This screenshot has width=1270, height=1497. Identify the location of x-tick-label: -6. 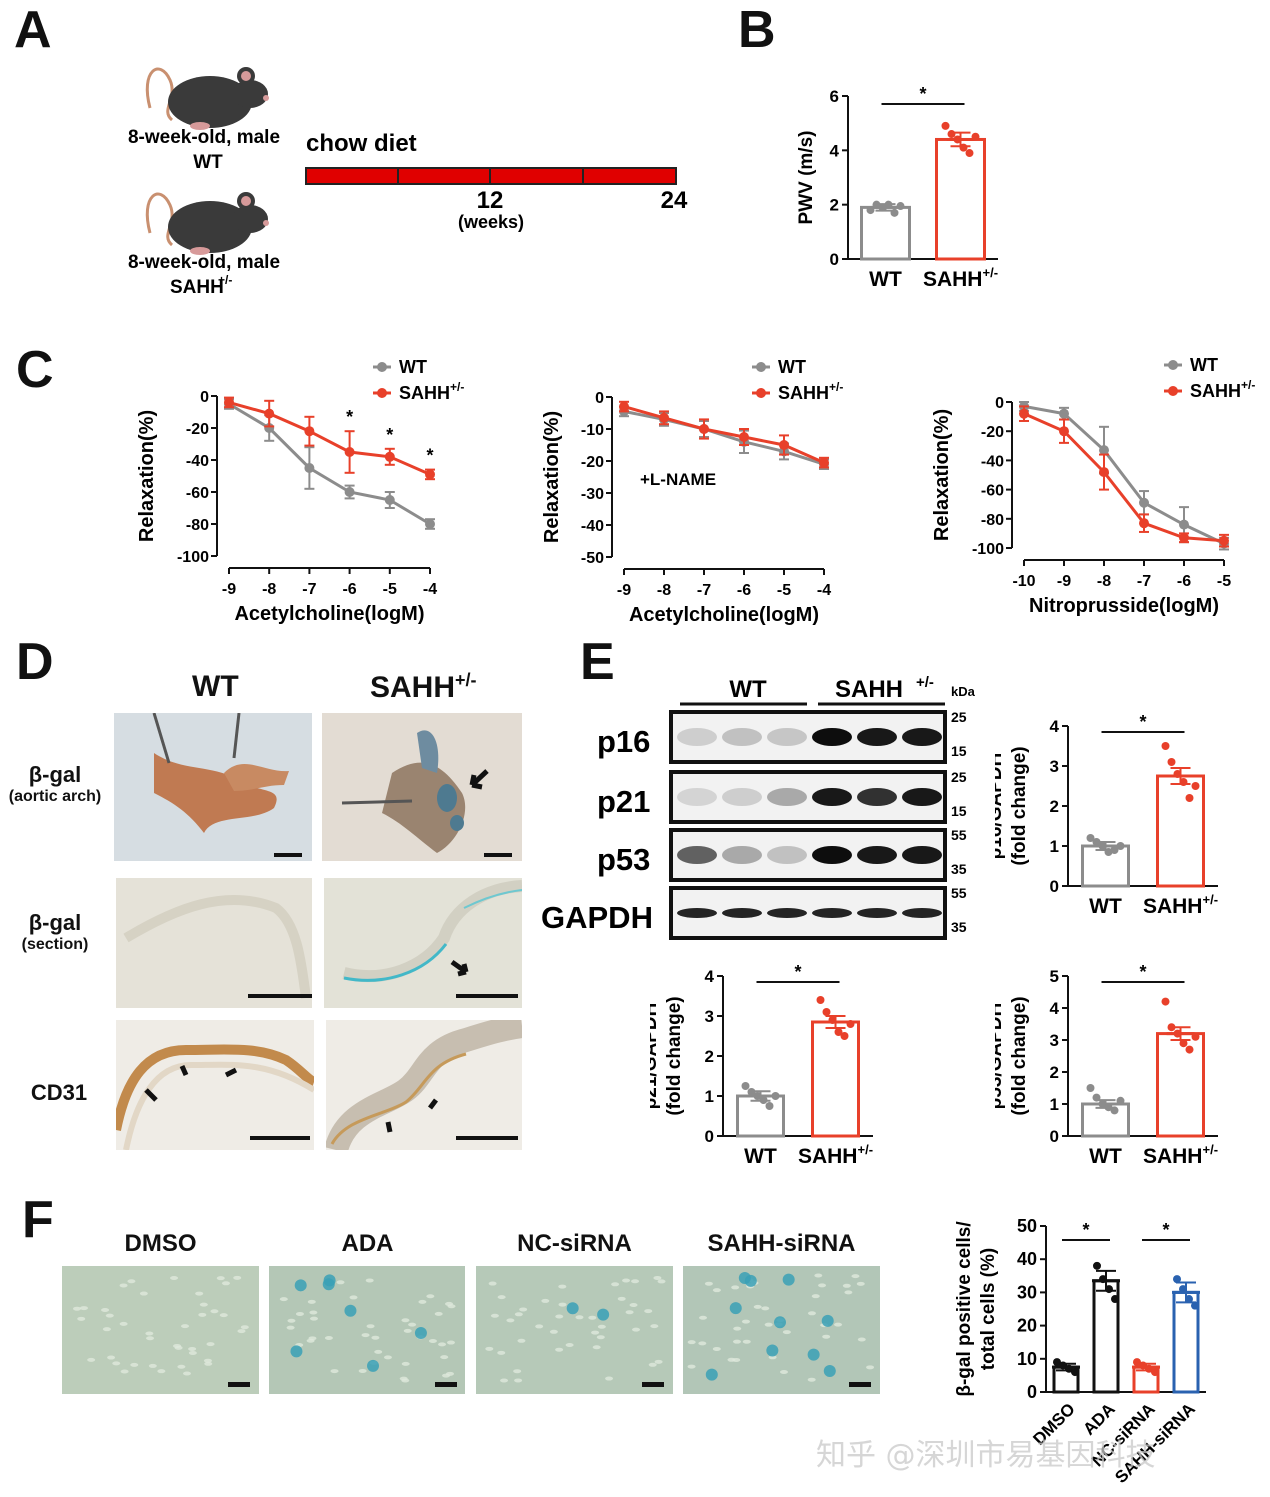
(349, 589).